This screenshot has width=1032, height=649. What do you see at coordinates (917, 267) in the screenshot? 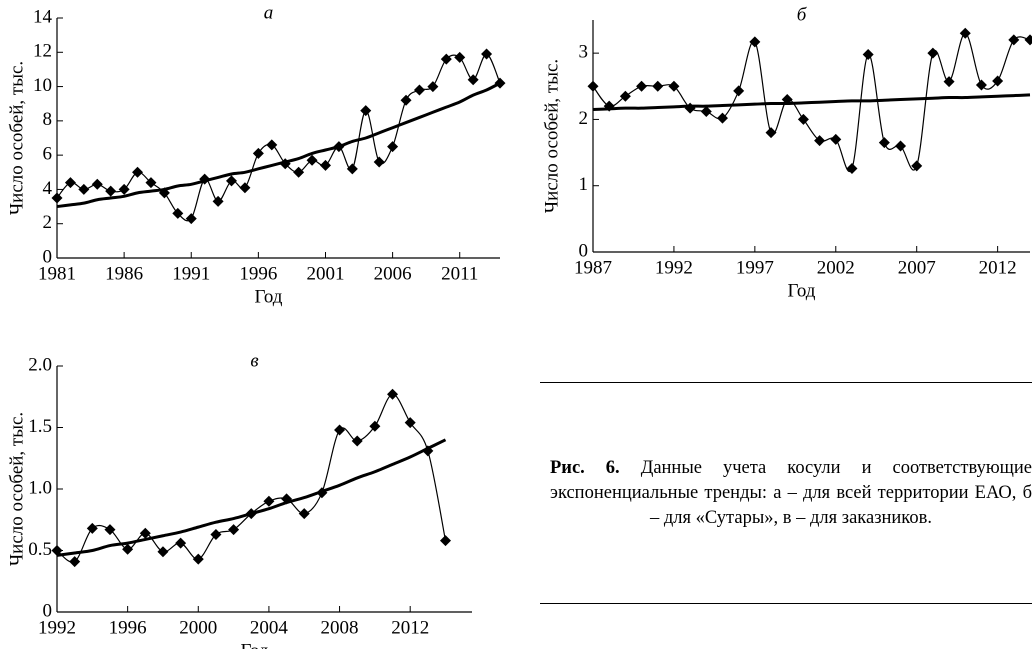
I see `x-tick-label: 2007` at bounding box center [917, 267].